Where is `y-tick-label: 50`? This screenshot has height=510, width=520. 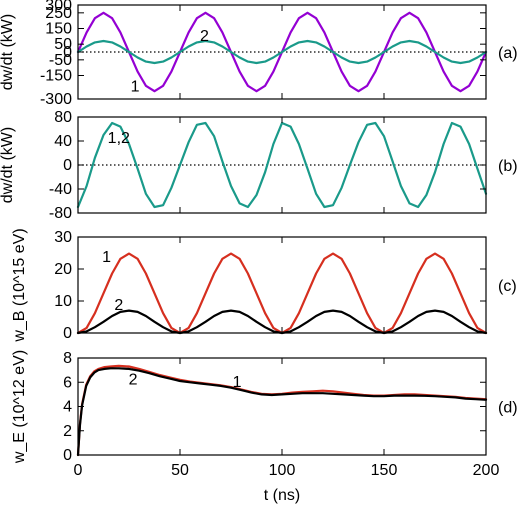
y-tick-label: 50 is located at coordinates (63, 44).